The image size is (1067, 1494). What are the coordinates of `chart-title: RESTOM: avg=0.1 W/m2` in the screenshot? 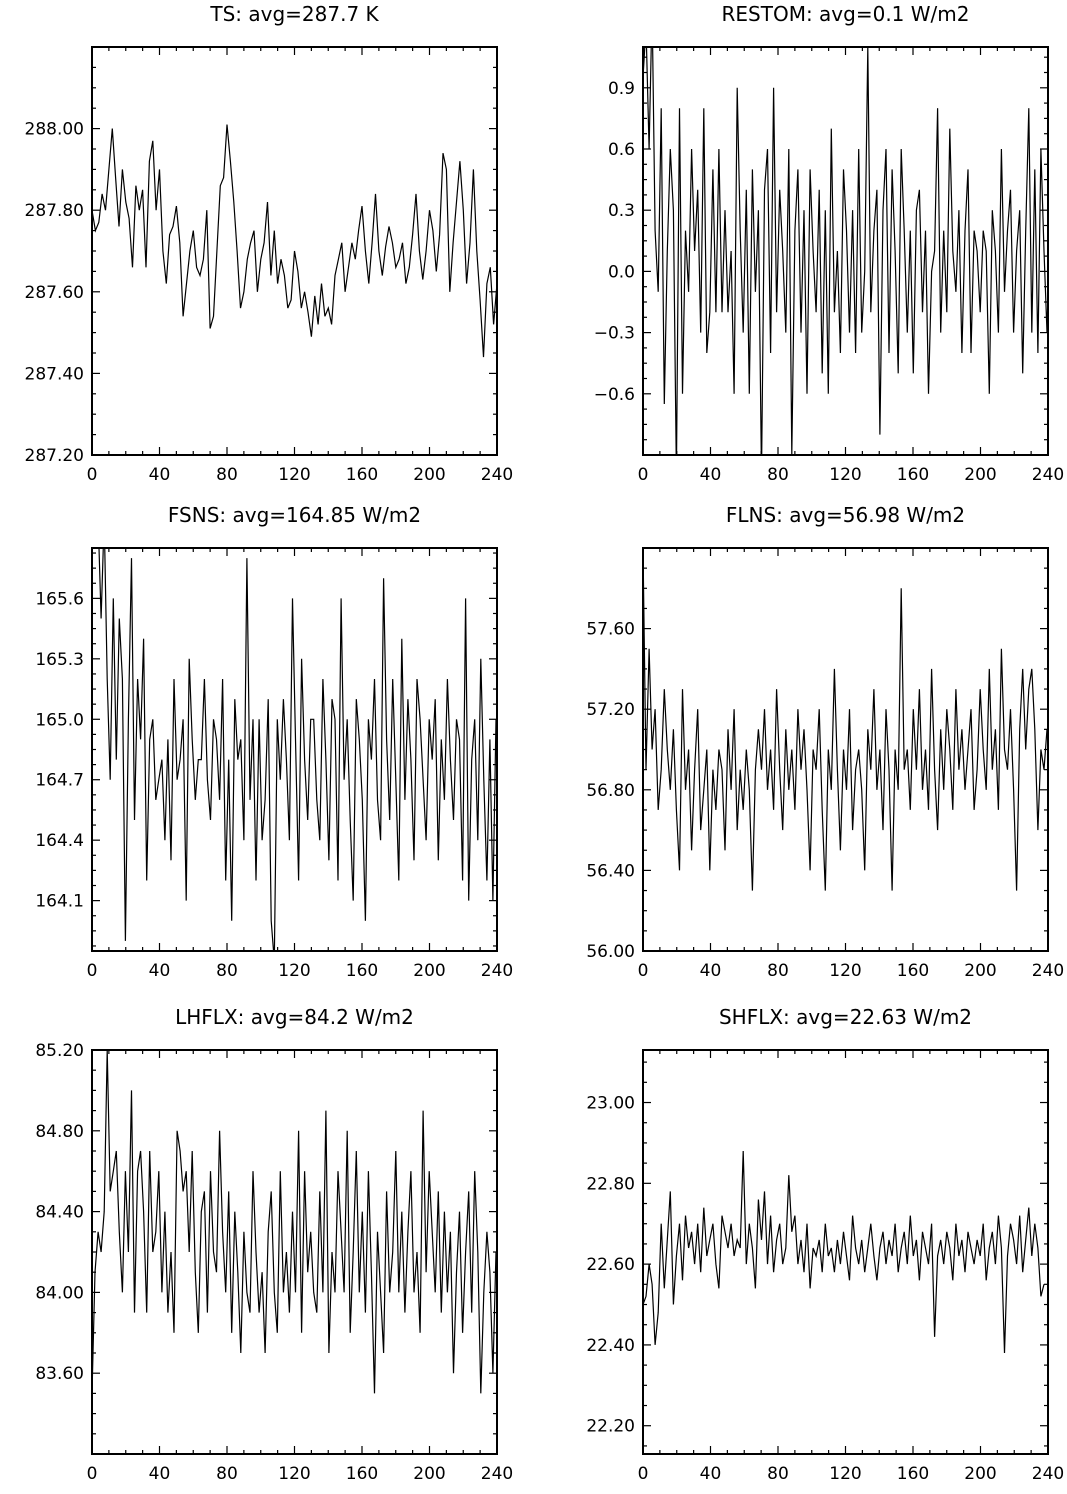 It's located at (846, 14).